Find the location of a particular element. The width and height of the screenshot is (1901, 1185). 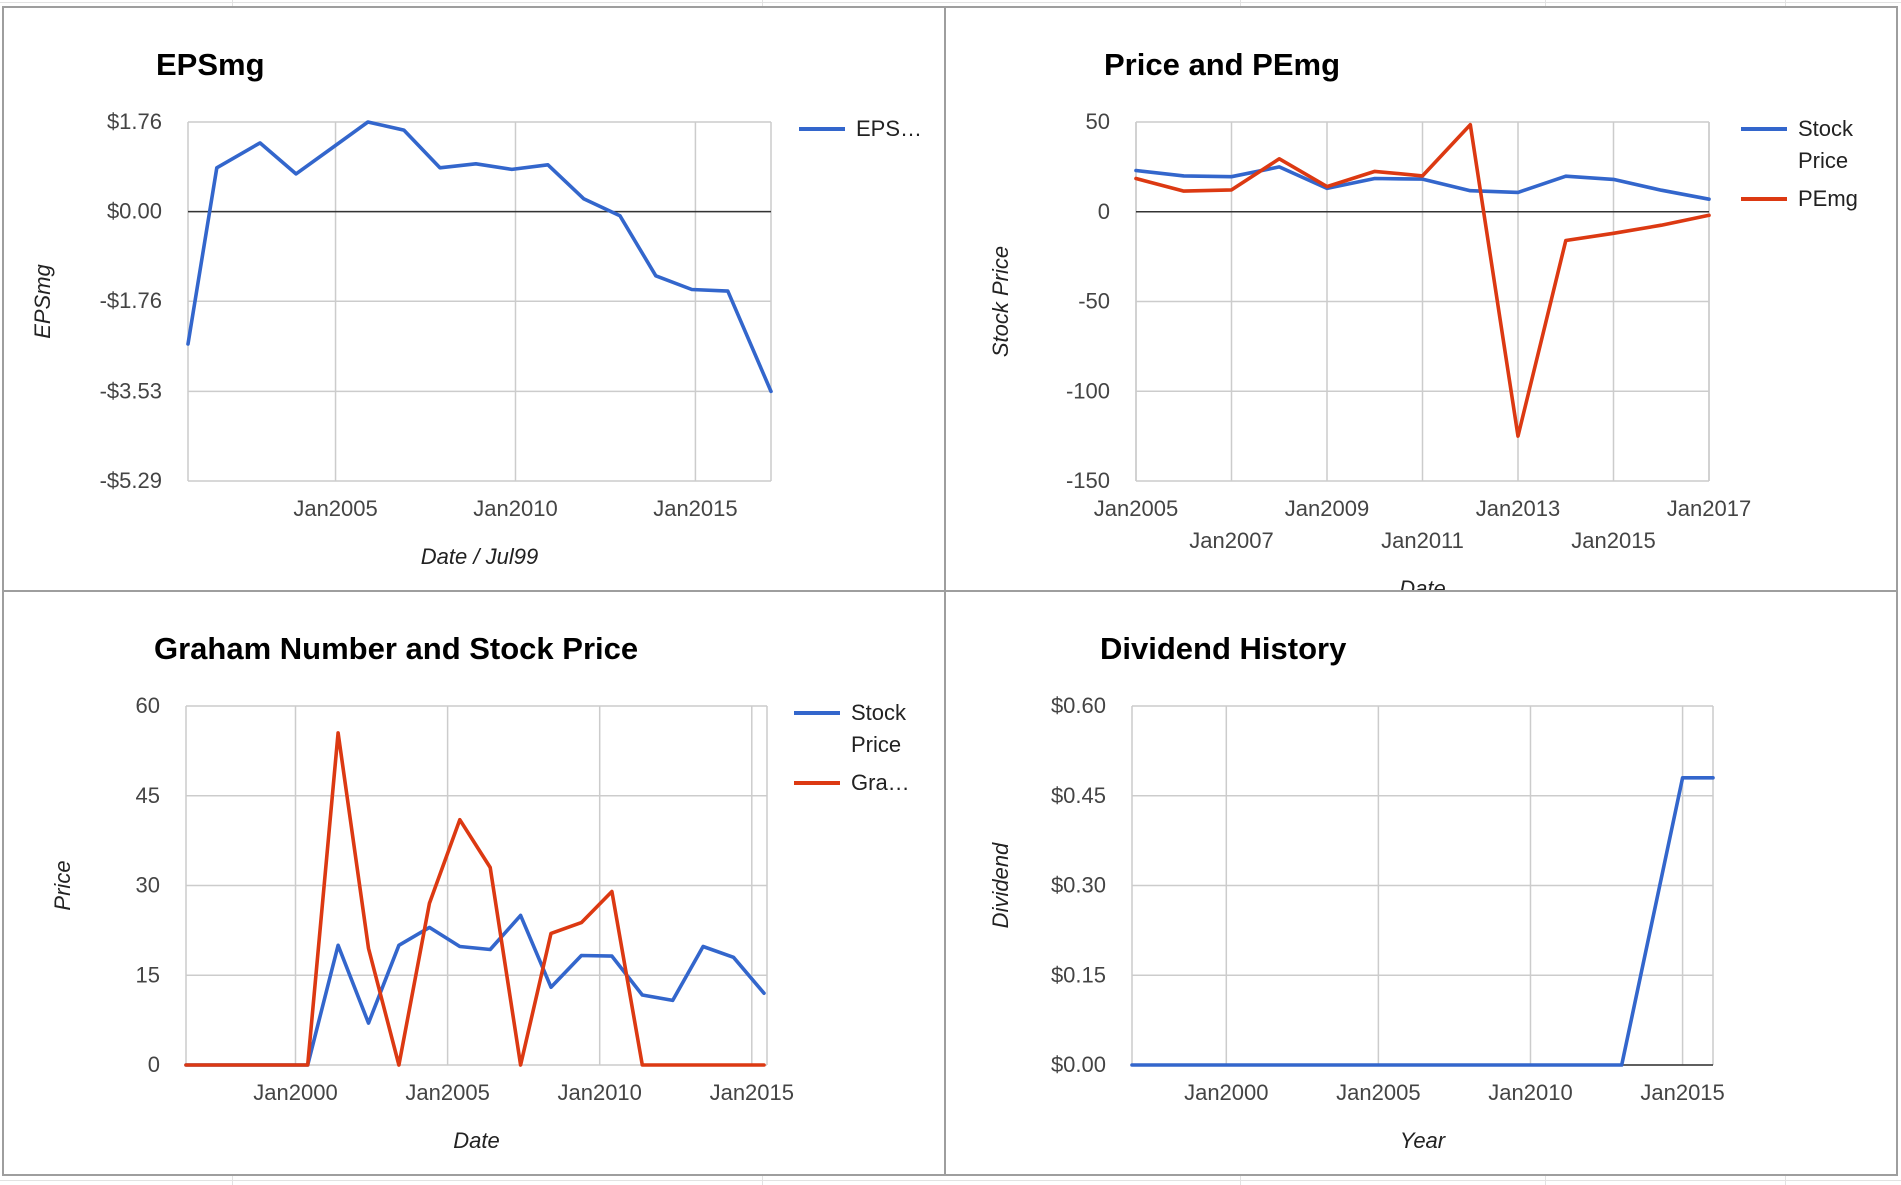

y-axis-title: Dividend is located at coordinates (1000, 885).